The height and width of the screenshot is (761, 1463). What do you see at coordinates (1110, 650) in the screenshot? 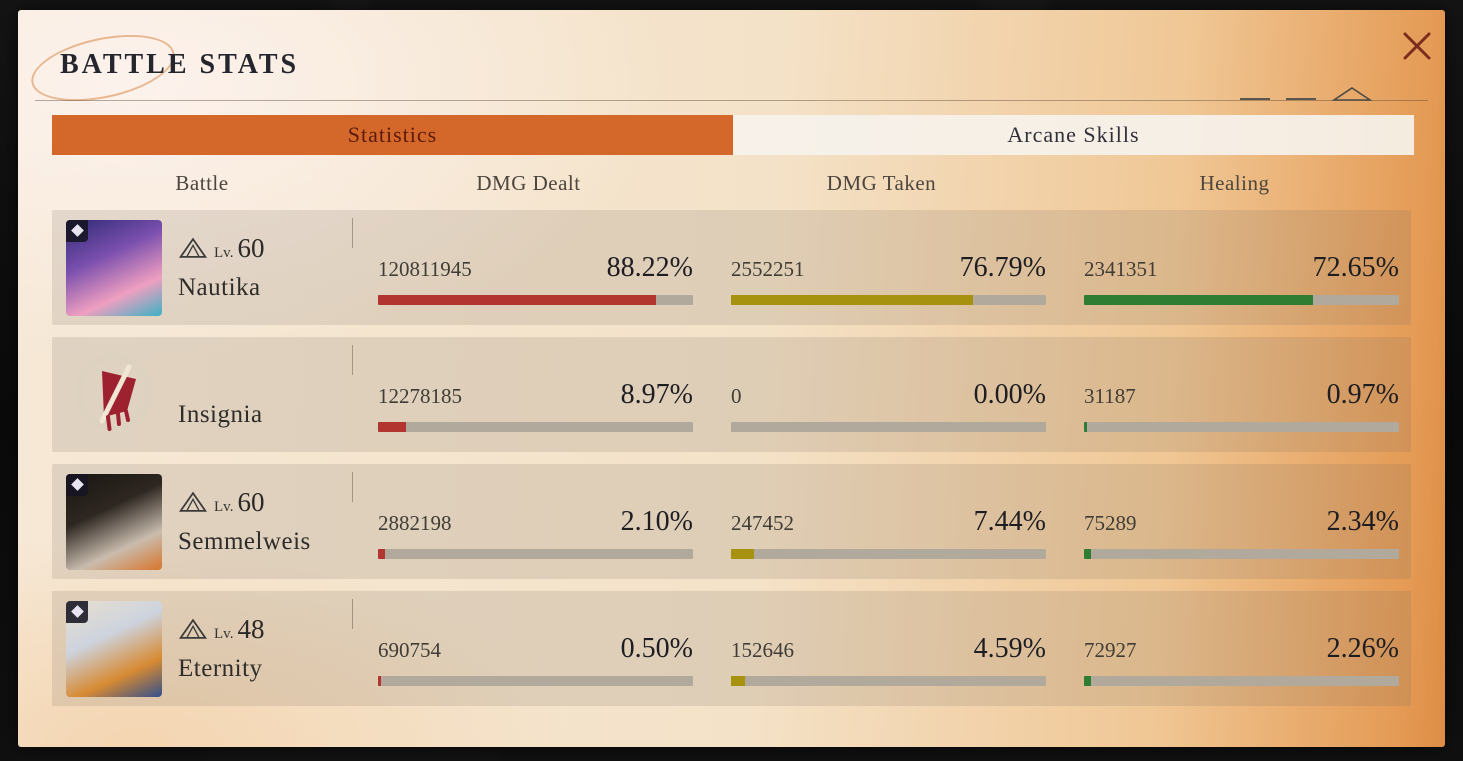
I see `stat-value: 72927` at bounding box center [1110, 650].